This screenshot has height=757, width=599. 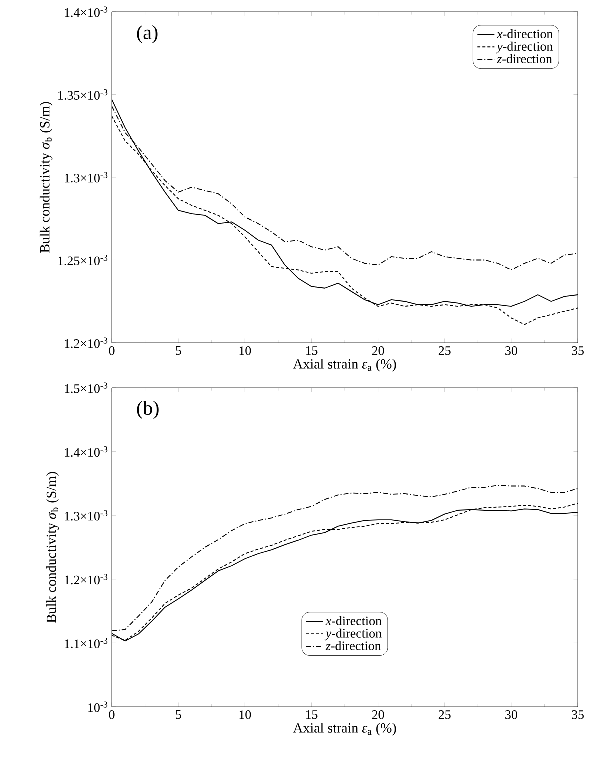 I want to click on y-tick-label: 1.5×10$^{-3}$, so click(x=86, y=388).